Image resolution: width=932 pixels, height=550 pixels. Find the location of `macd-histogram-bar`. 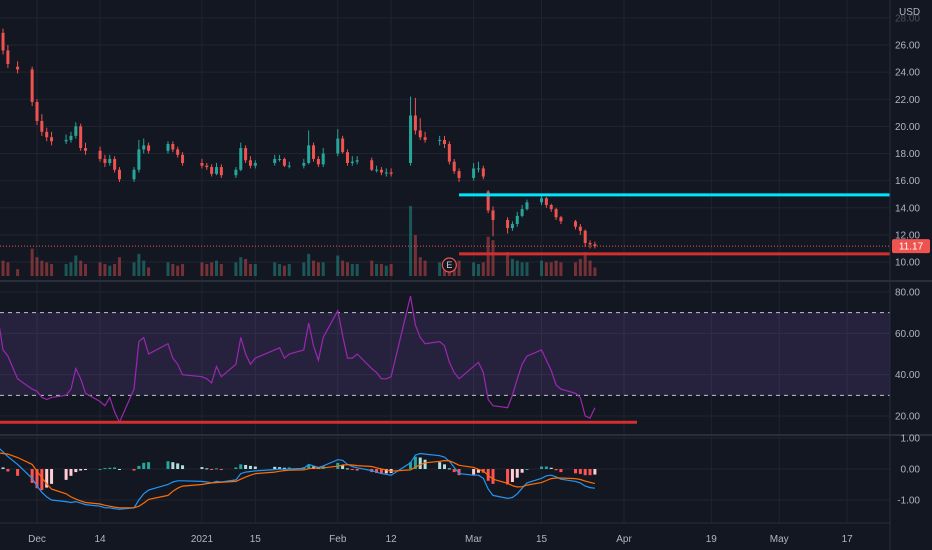

macd-histogram-bar is located at coordinates (81, 470).